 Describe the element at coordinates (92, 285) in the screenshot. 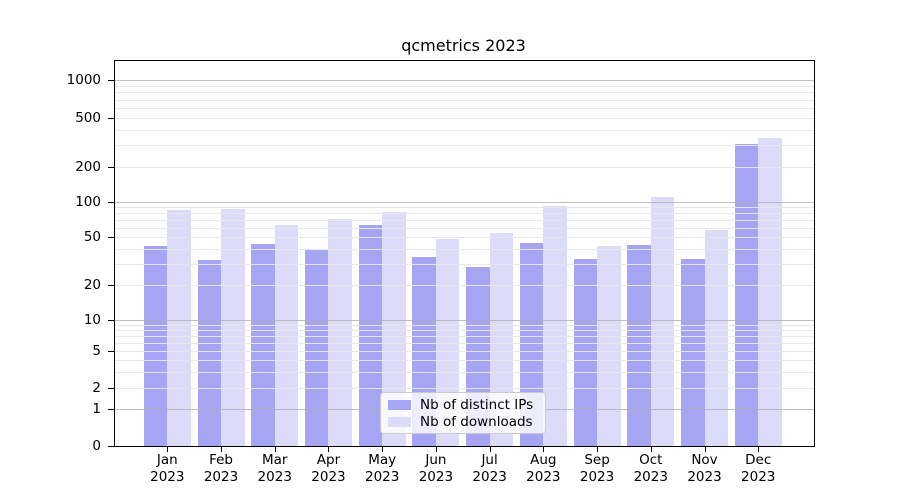

I see `y-tick-label: 20` at that location.